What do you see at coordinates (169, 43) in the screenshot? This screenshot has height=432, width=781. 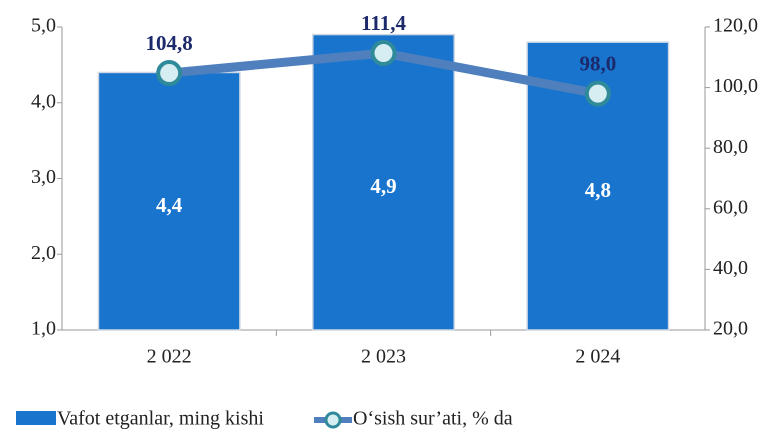 I see `line-value-label: 104,8` at bounding box center [169, 43].